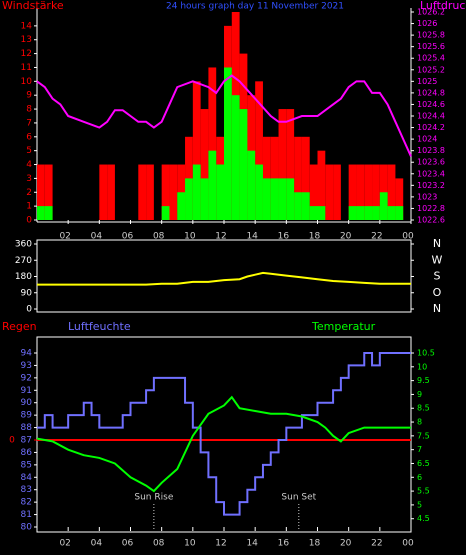 The height and width of the screenshot is (555, 466). I want to click on y2-tick-label: W, so click(437, 259).